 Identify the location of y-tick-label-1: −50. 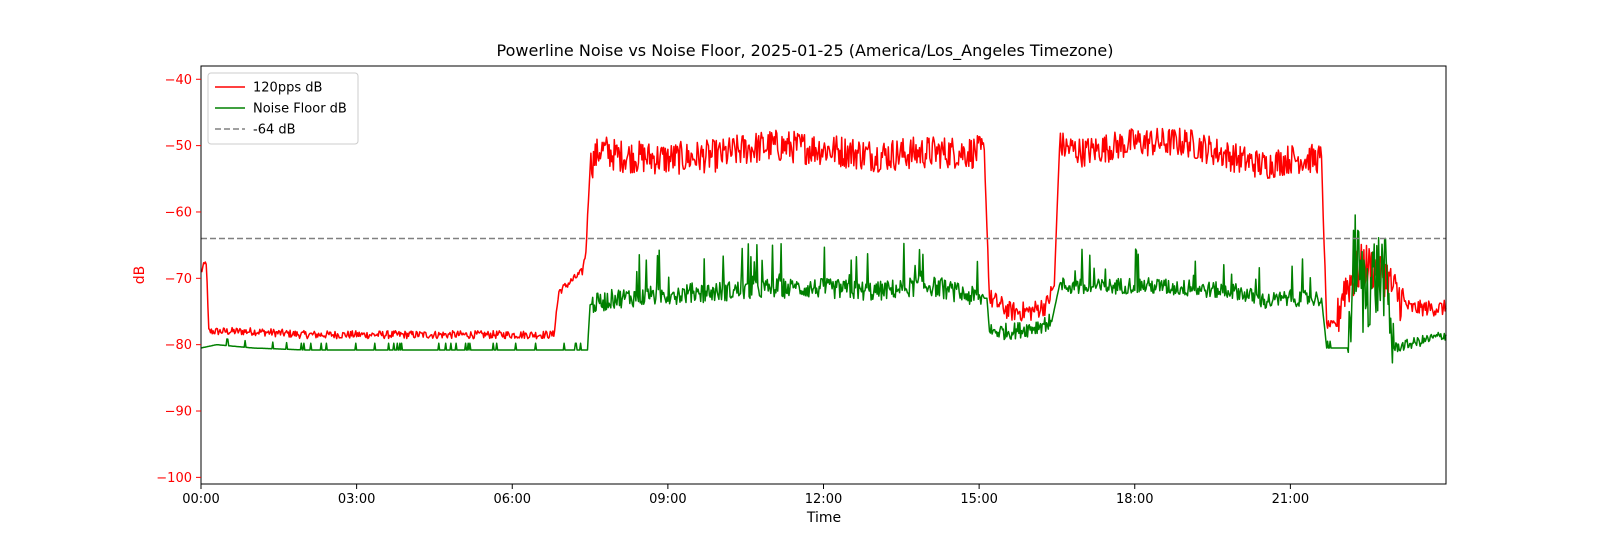
(178, 146).